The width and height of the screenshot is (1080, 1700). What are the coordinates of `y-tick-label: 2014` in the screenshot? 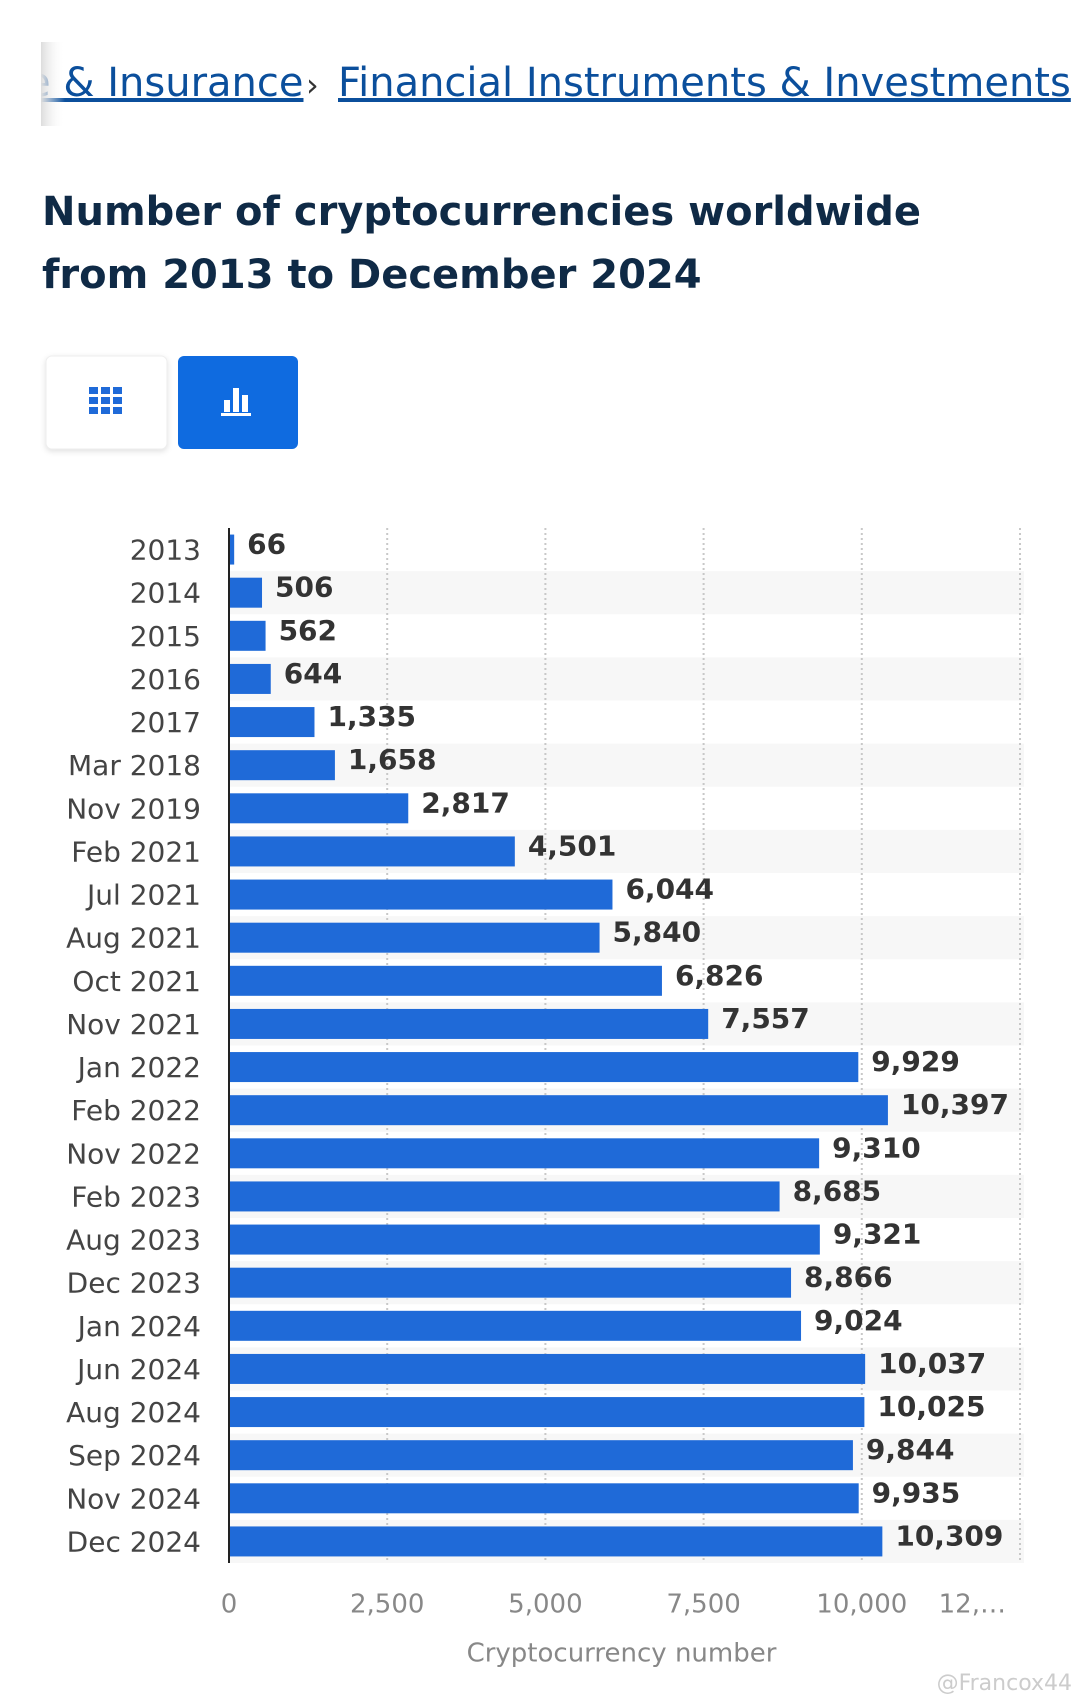 It's located at (165, 593).